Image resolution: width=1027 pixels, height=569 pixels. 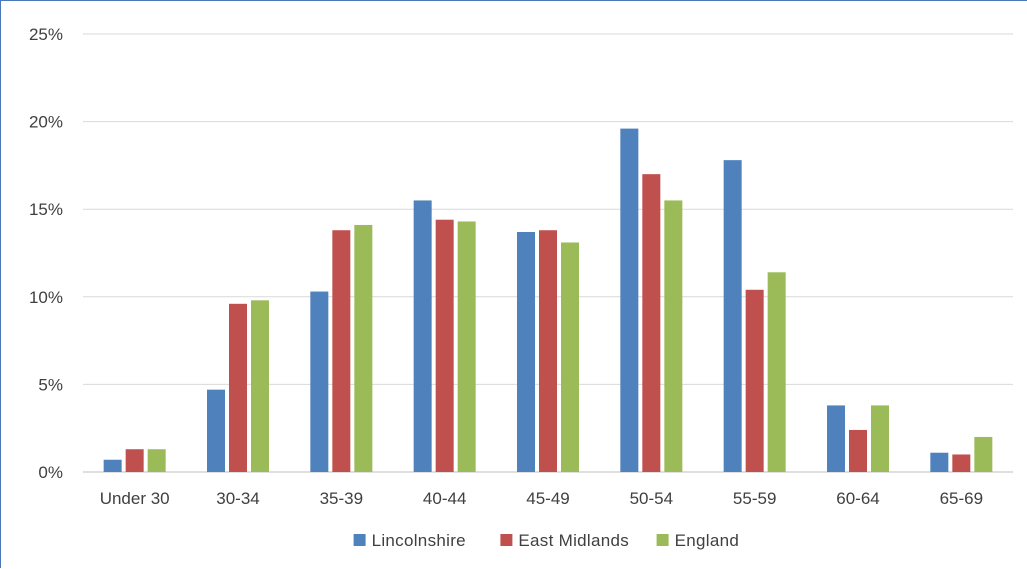 What do you see at coordinates (50, 384) in the screenshot?
I see `y-tick-label: 5%` at bounding box center [50, 384].